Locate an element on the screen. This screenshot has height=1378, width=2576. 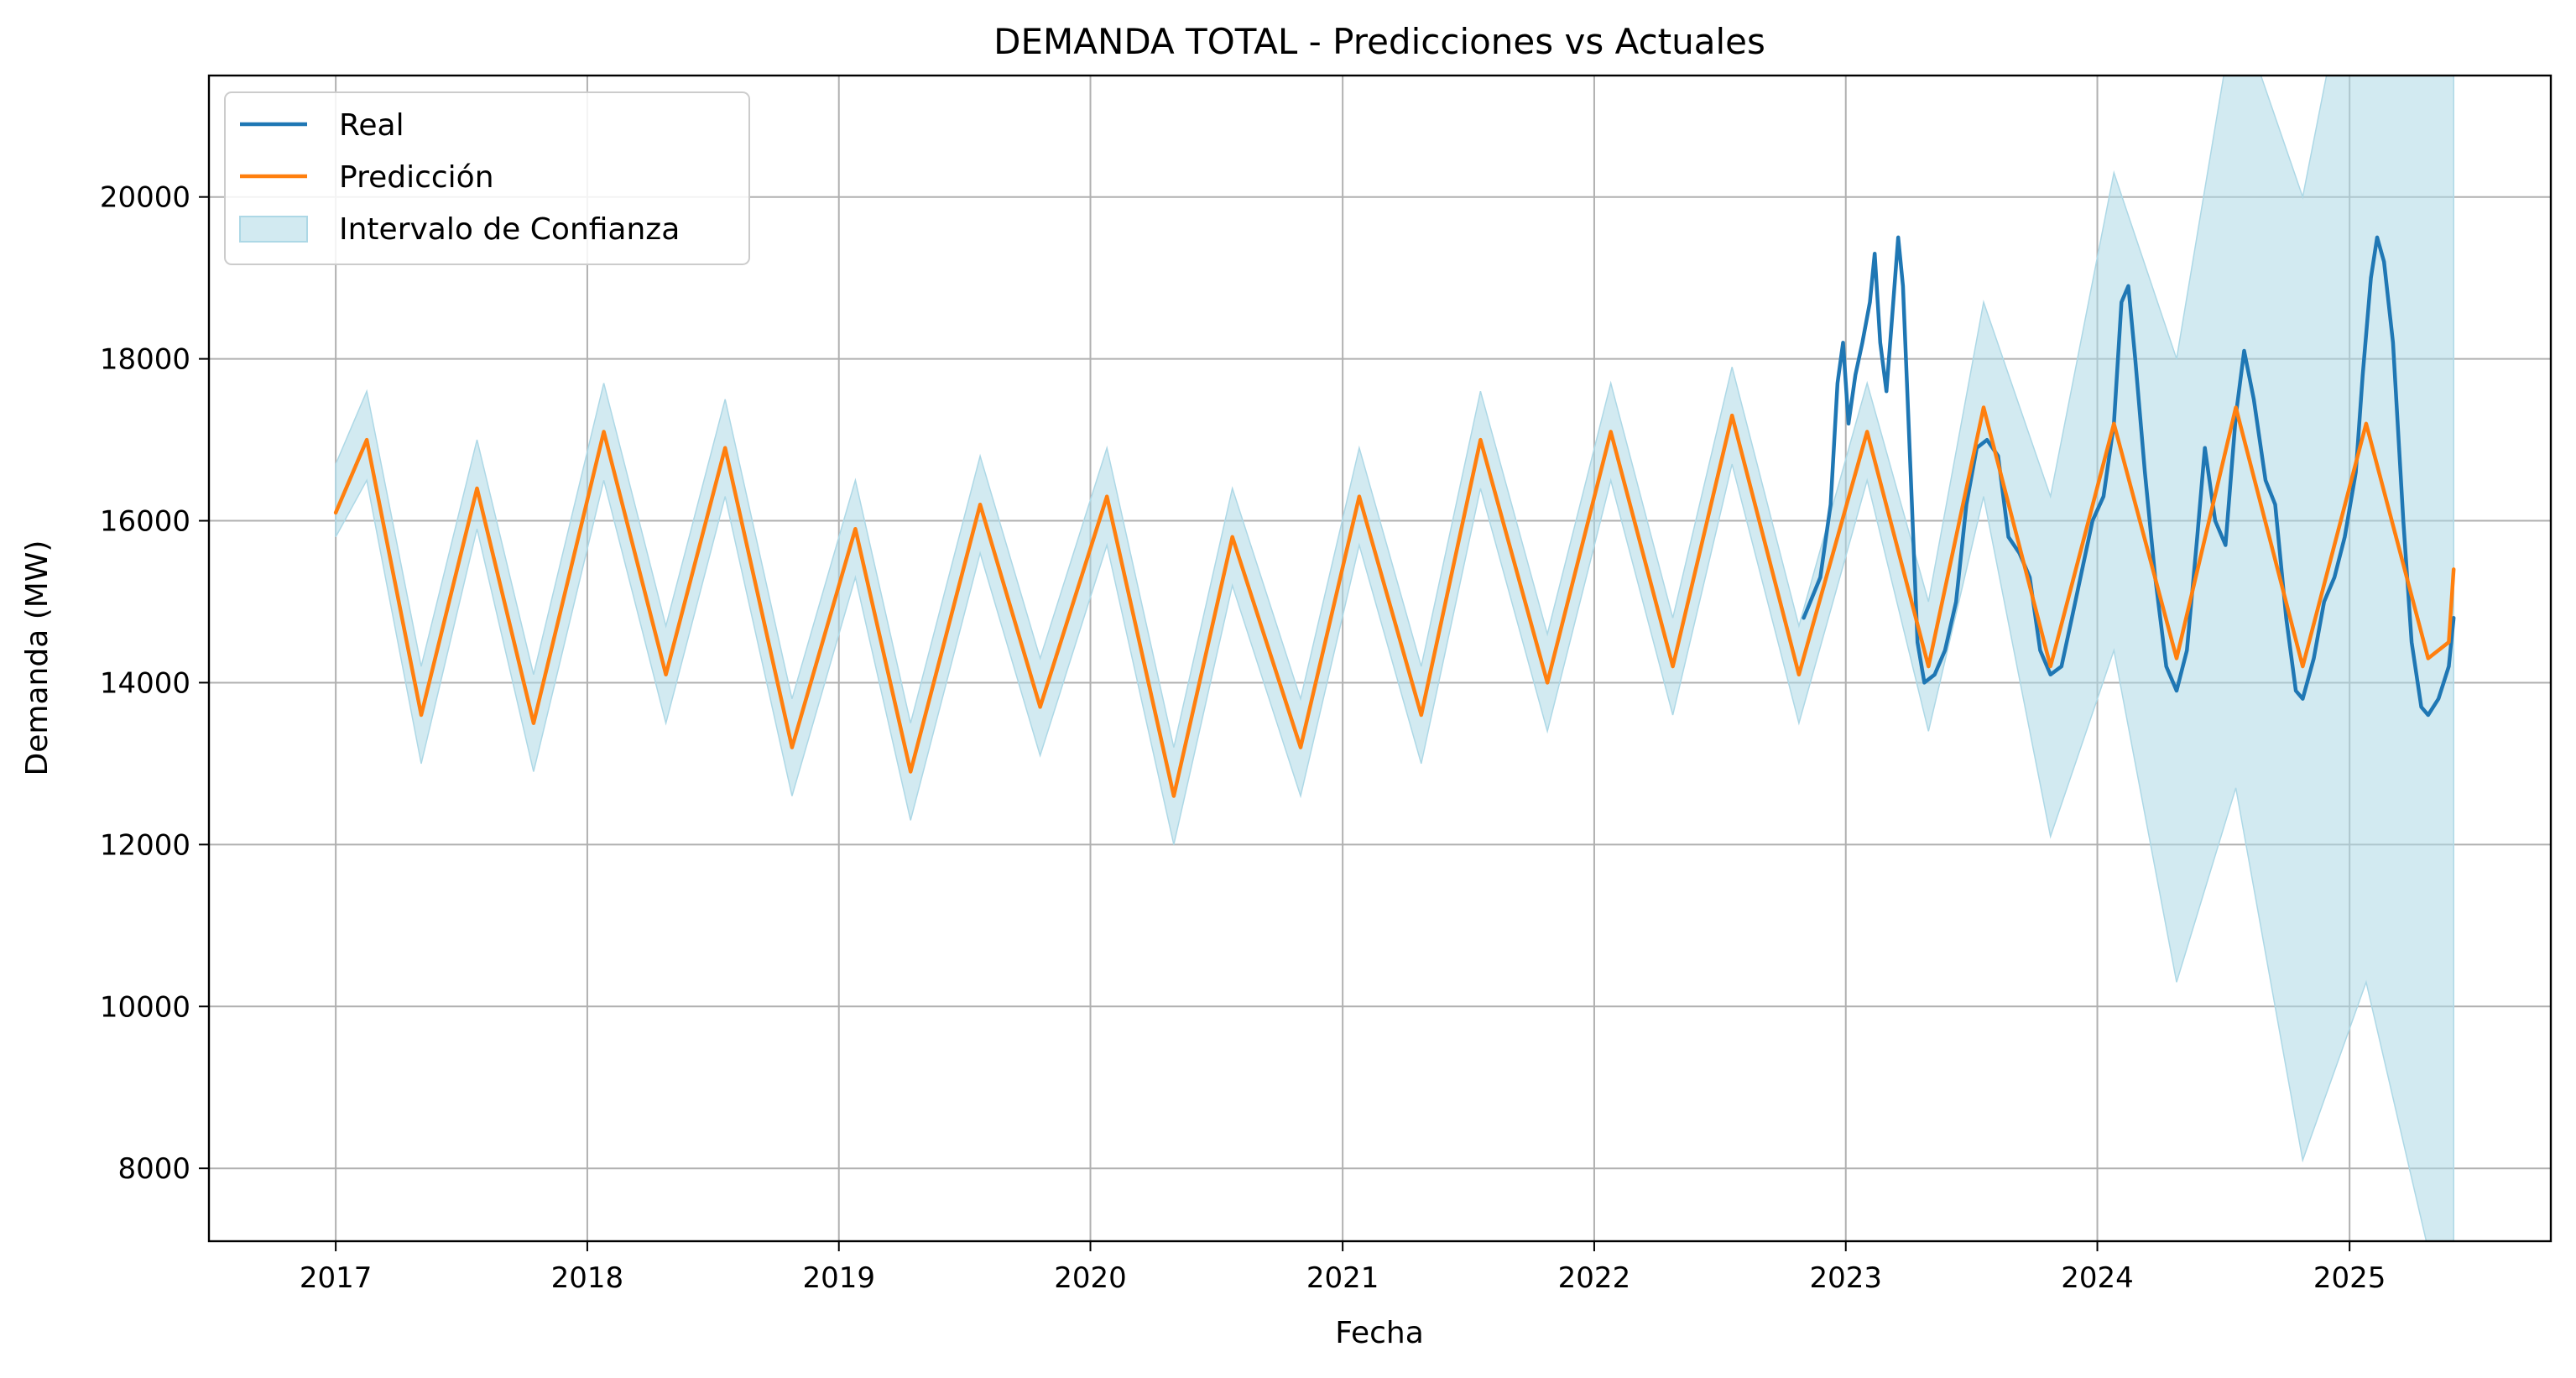
legend-band-swatch is located at coordinates (273, 229).